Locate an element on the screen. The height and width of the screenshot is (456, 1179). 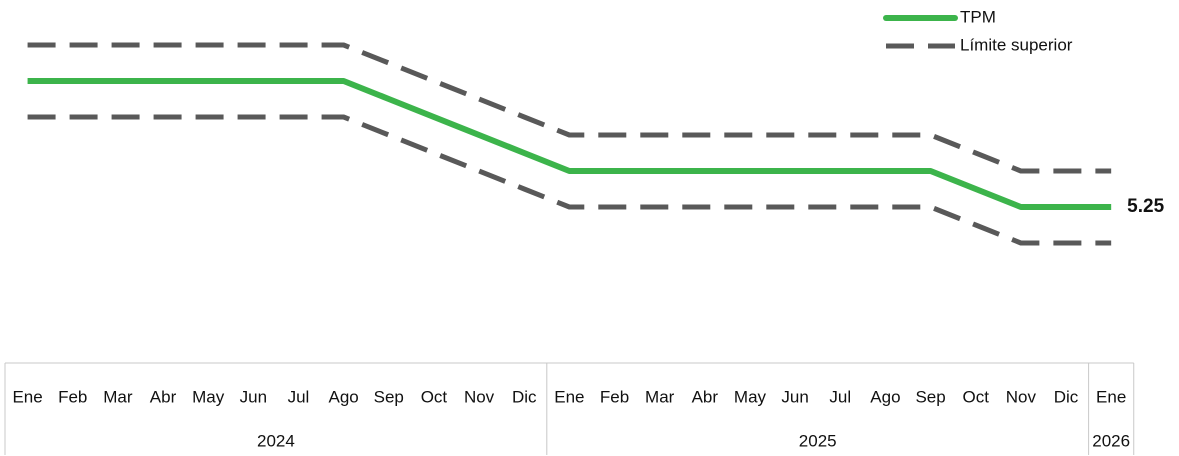
legend-label: TPM is located at coordinates (978, 16).